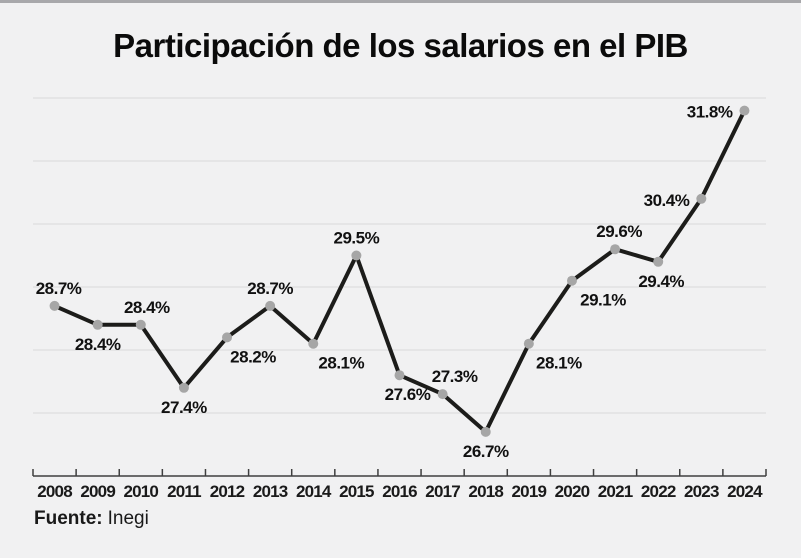 The height and width of the screenshot is (558, 801). I want to click on x-axis-label: 2019, so click(529, 491).